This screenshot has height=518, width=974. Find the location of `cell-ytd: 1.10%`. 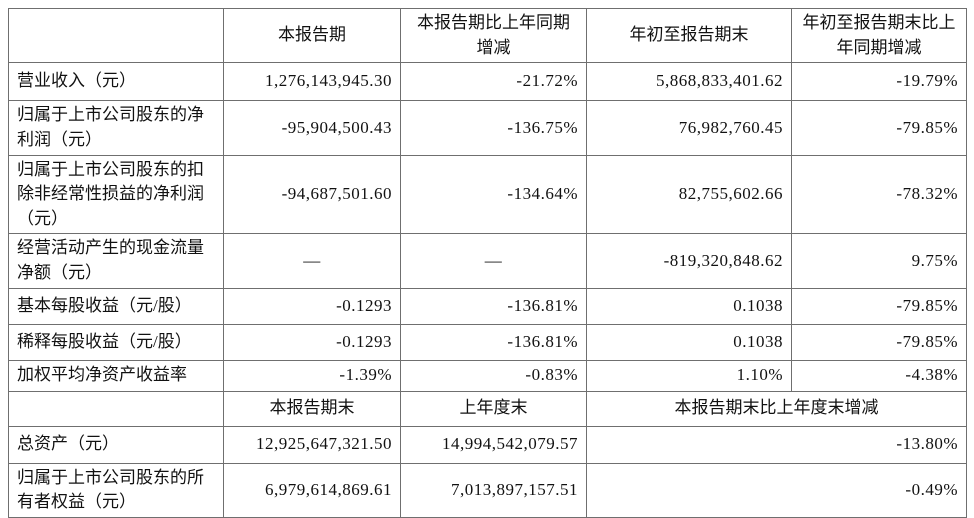

cell-ytd: 1.10% is located at coordinates (689, 375).